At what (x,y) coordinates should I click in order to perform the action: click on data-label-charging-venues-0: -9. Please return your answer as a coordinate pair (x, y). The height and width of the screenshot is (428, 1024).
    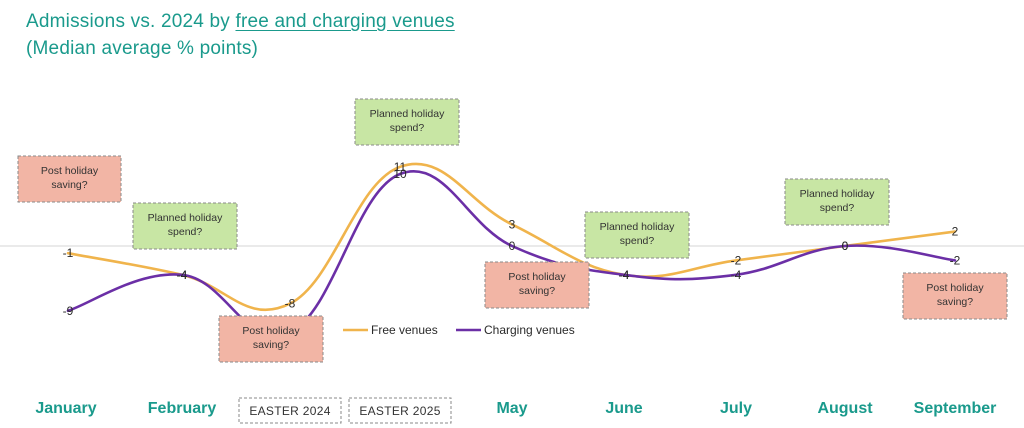
    Looking at the image, I should click on (68, 311).